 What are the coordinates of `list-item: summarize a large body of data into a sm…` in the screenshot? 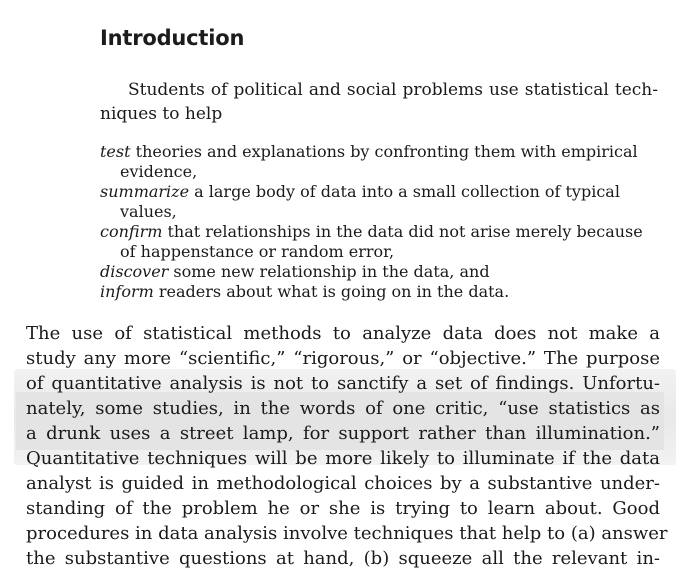 It's located at (360, 192).